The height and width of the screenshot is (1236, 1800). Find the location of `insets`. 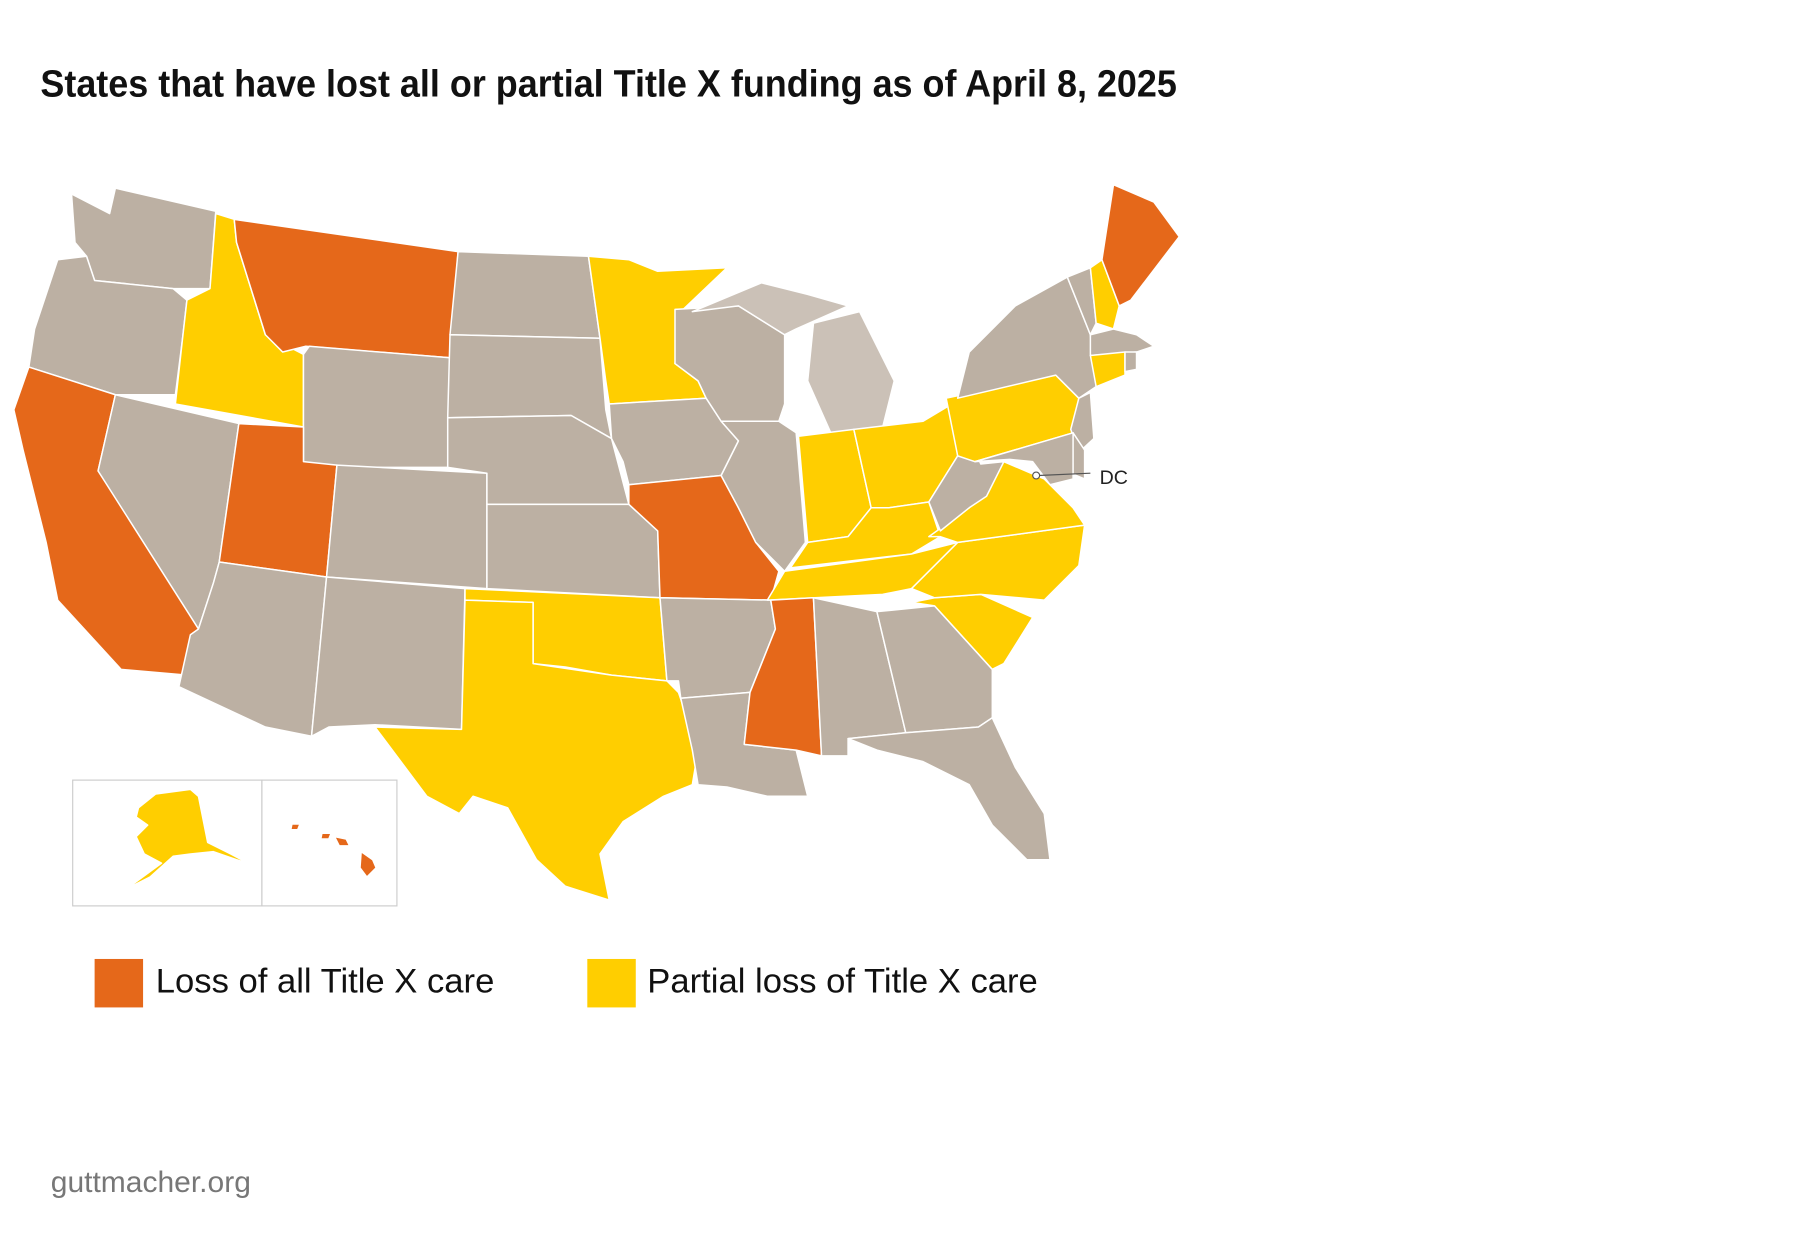

insets is located at coordinates (235, 843).